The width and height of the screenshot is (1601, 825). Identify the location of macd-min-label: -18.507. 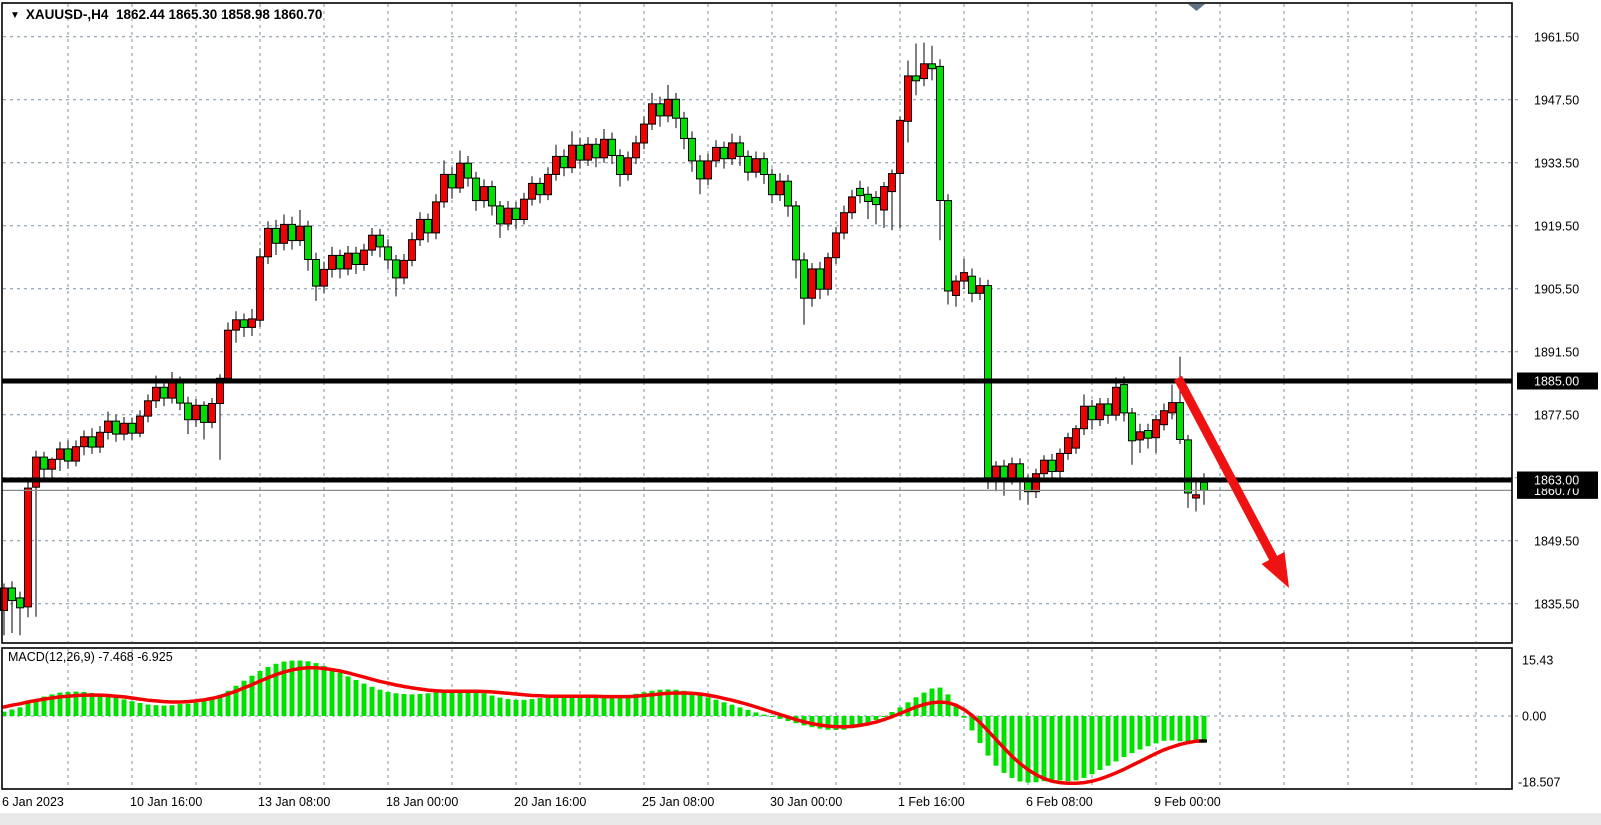
(1539, 783).